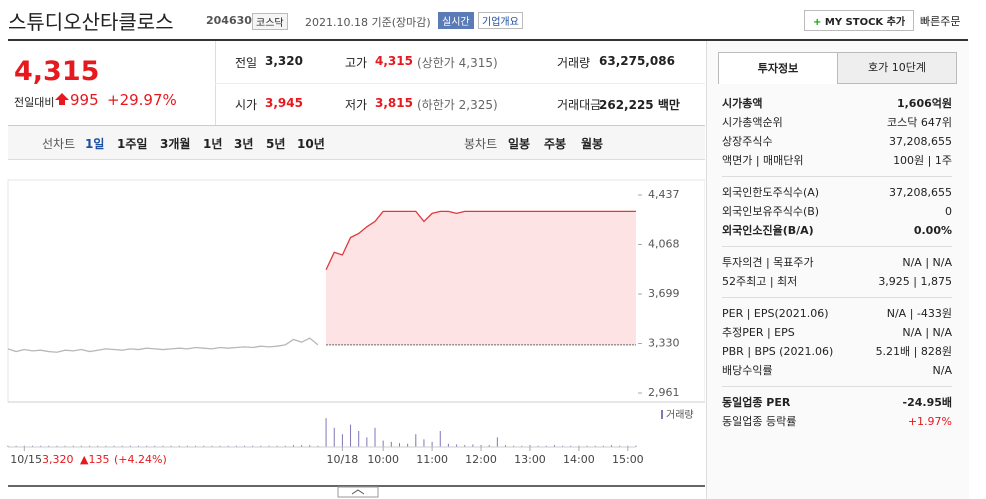 This screenshot has width=986, height=499. Describe the element at coordinates (680, 415) in the screenshot. I see `volume-label: 거래량` at that location.